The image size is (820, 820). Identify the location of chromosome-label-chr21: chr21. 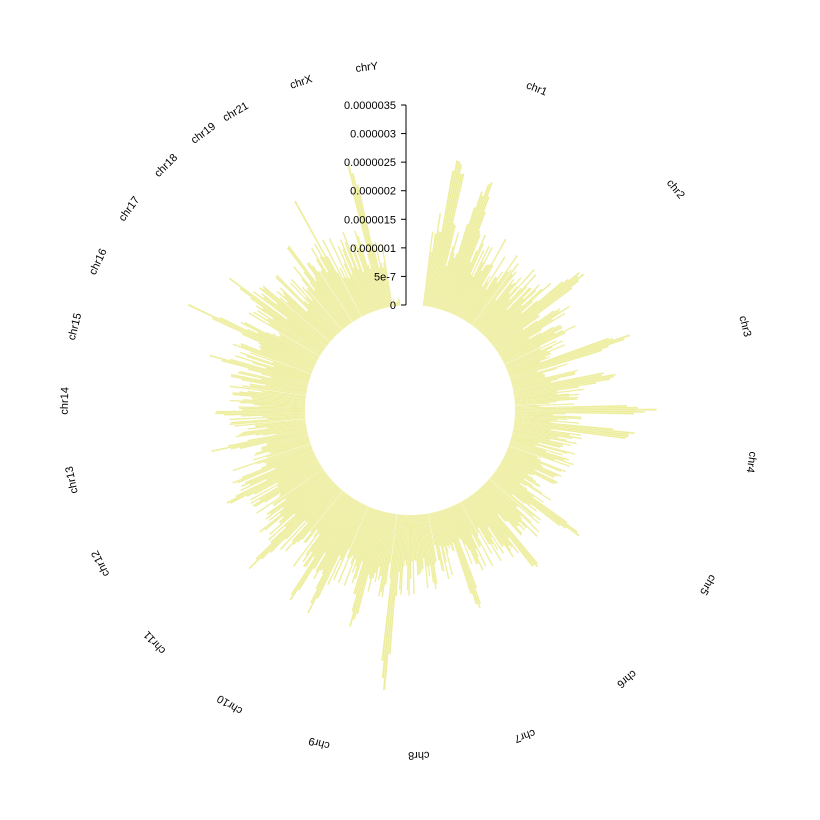
(236, 112).